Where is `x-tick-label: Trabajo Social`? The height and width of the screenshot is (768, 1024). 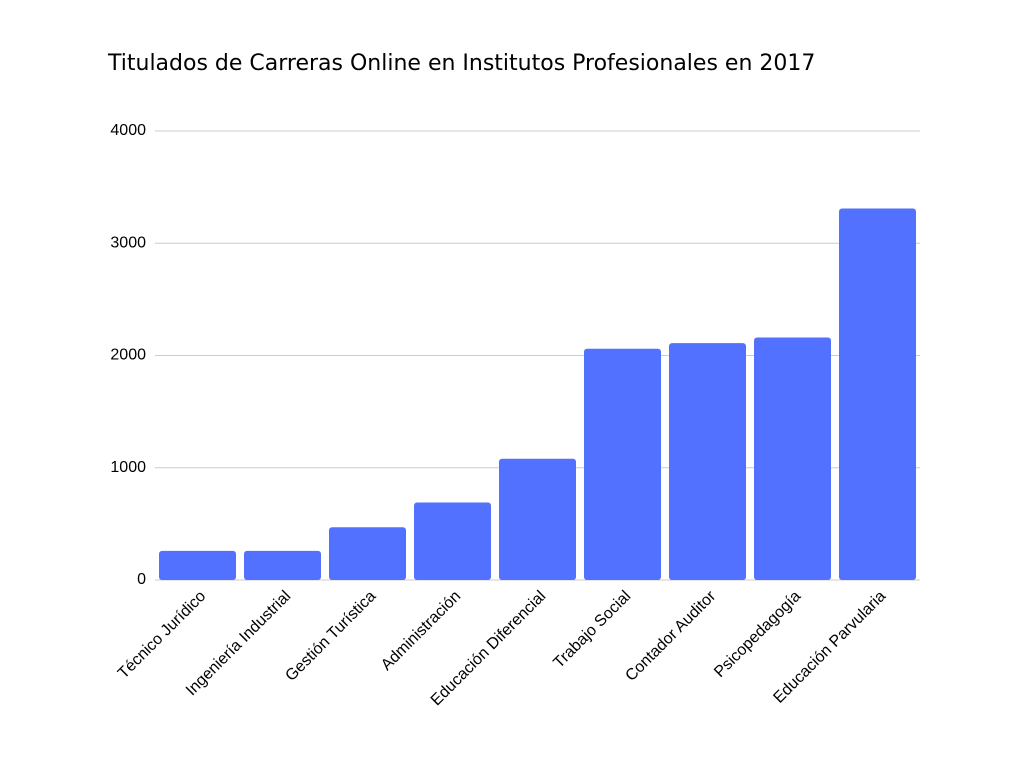
x-tick-label: Trabajo Social is located at coordinates (592, 630).